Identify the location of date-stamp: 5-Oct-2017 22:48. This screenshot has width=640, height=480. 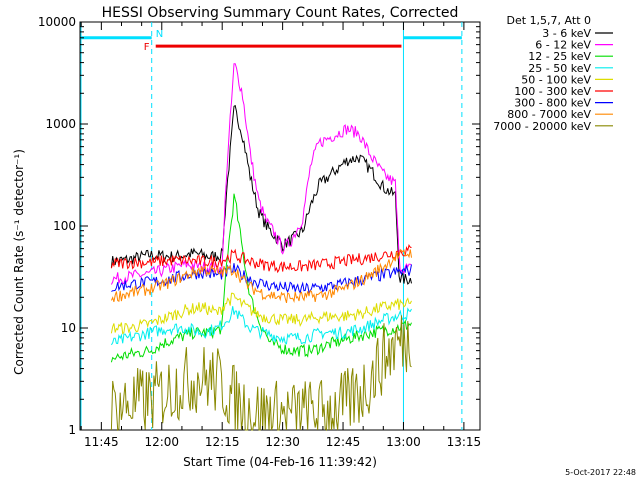
(600, 472).